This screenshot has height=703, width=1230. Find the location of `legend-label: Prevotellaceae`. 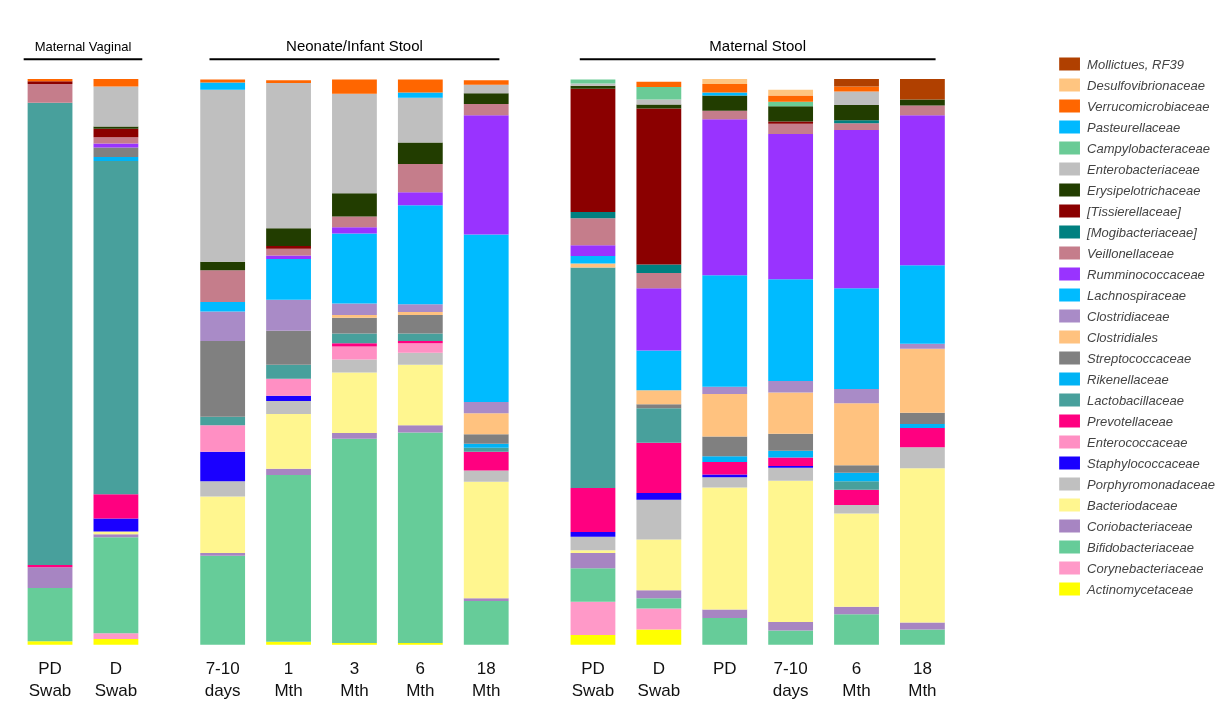

legend-label: Prevotellaceae is located at coordinates (1130, 420).